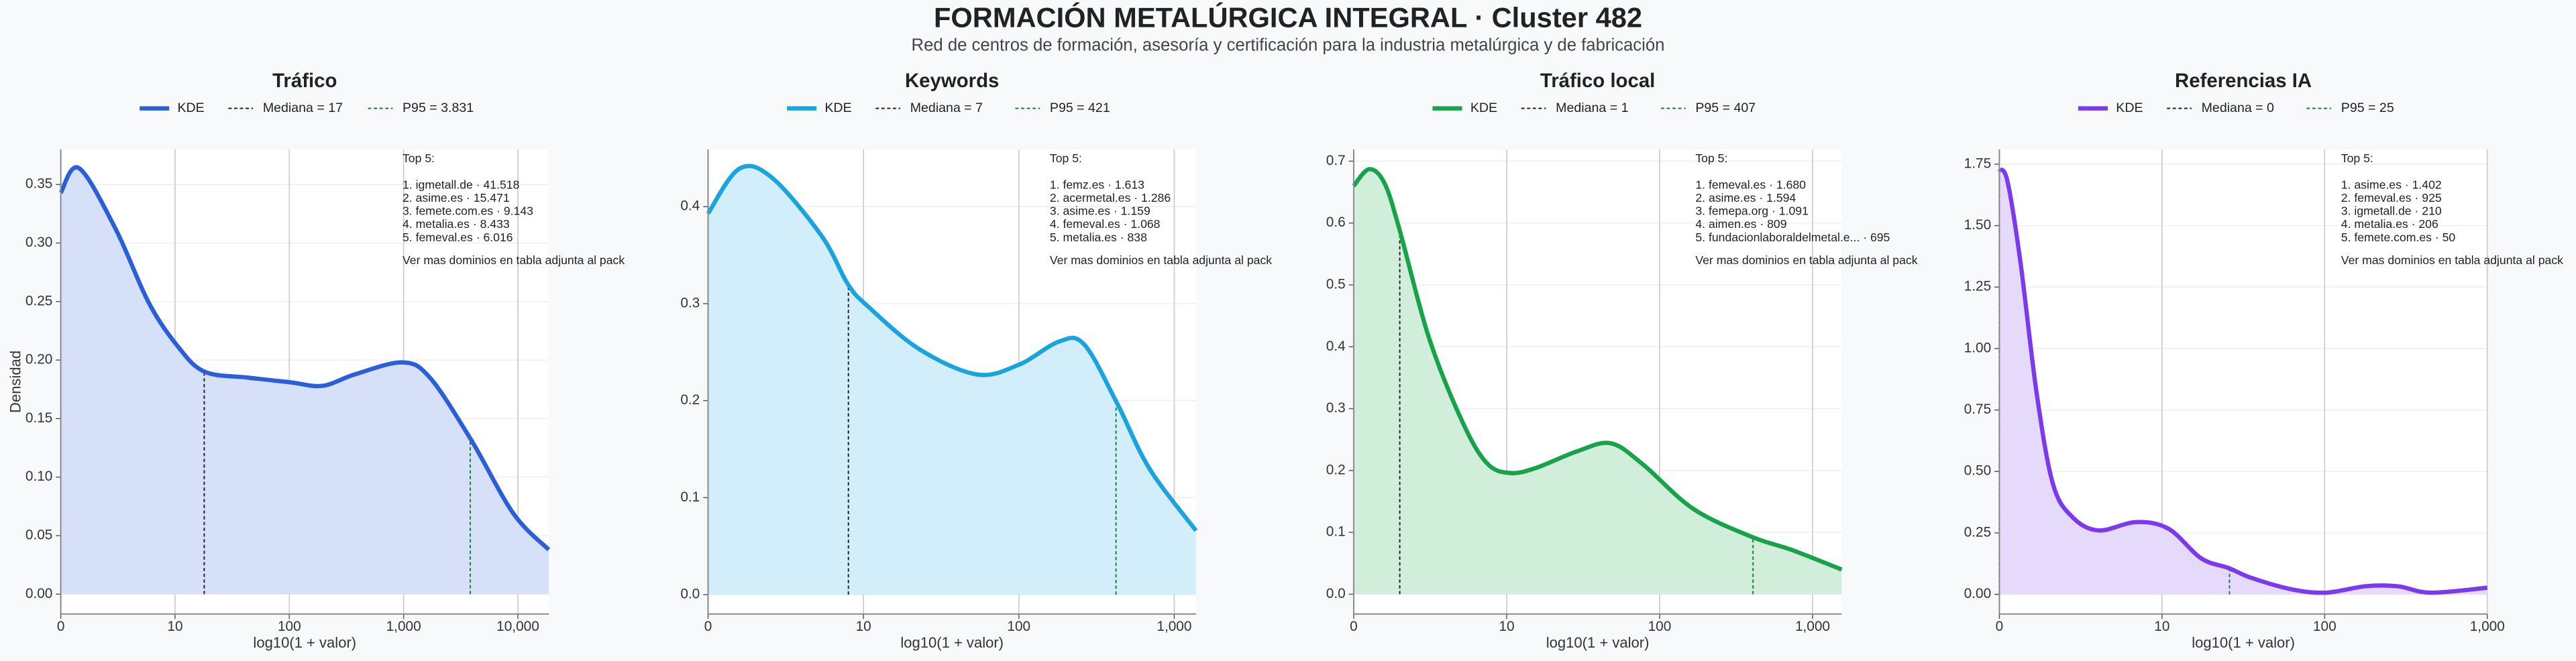 Image resolution: width=2576 pixels, height=661 pixels. Describe the element at coordinates (457, 237) in the screenshot. I see `annotation-item: 5. femeval.es · 6.016` at that location.